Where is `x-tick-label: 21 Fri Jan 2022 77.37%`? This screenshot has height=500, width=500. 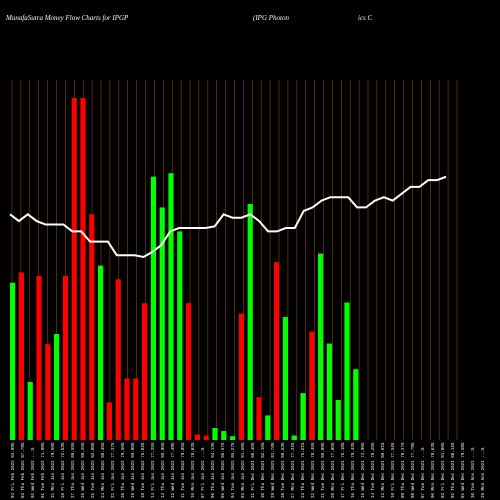
x-tick-label: 21 Fri Jan 2022 77.37% is located at coordinates (113, 470).